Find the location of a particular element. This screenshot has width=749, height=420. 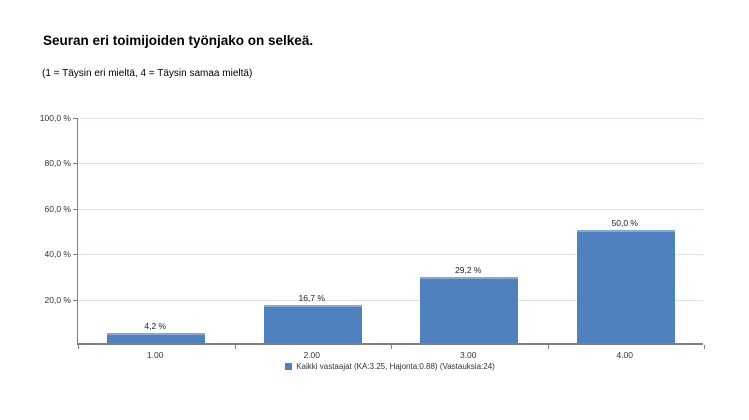

bar-3.00 is located at coordinates (469, 309).